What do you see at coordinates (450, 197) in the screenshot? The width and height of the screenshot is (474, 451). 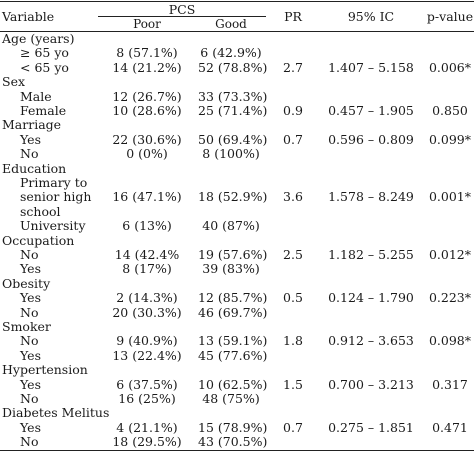 I see `pvalue-cell: 0.001*` at bounding box center [450, 197].